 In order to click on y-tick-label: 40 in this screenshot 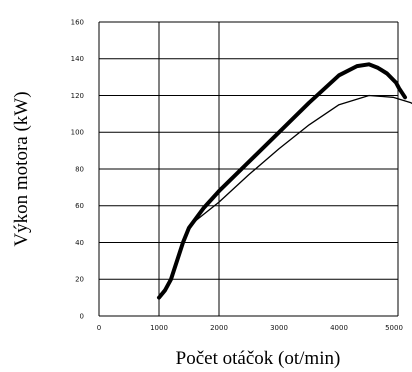, I will do `click(79, 243)`.